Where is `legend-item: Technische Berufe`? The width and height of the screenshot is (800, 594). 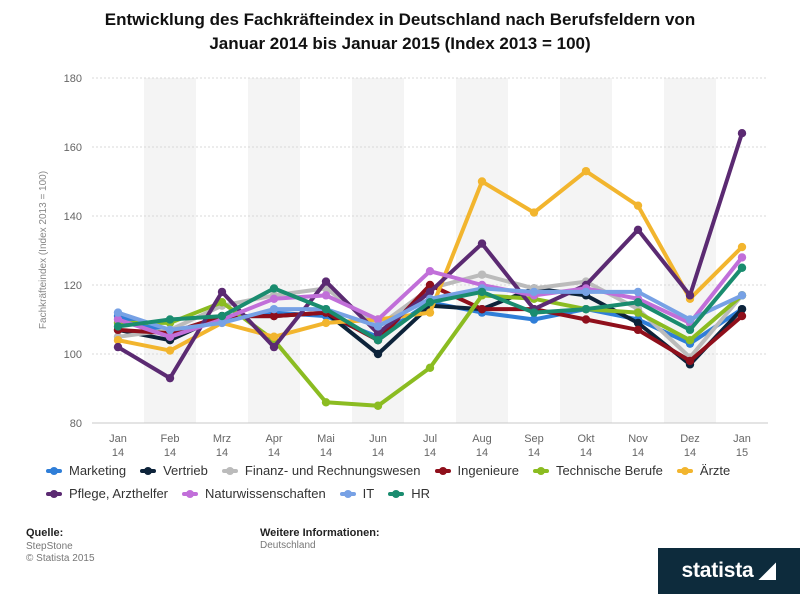
legend-item: Technische Berufe is located at coordinates (597, 470).